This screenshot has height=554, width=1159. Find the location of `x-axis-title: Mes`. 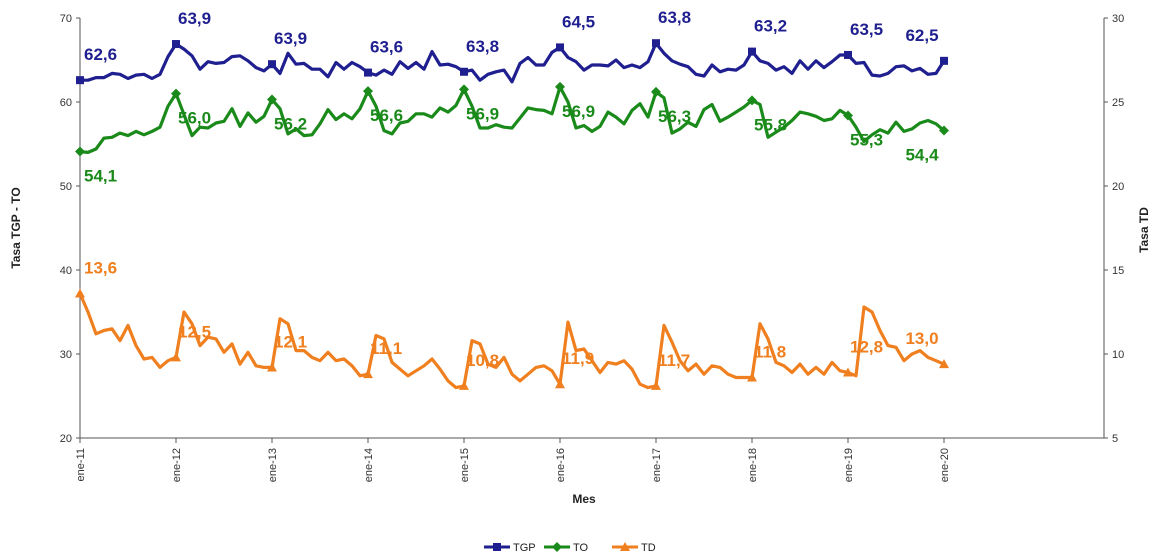

x-axis-title: Mes is located at coordinates (584, 499).